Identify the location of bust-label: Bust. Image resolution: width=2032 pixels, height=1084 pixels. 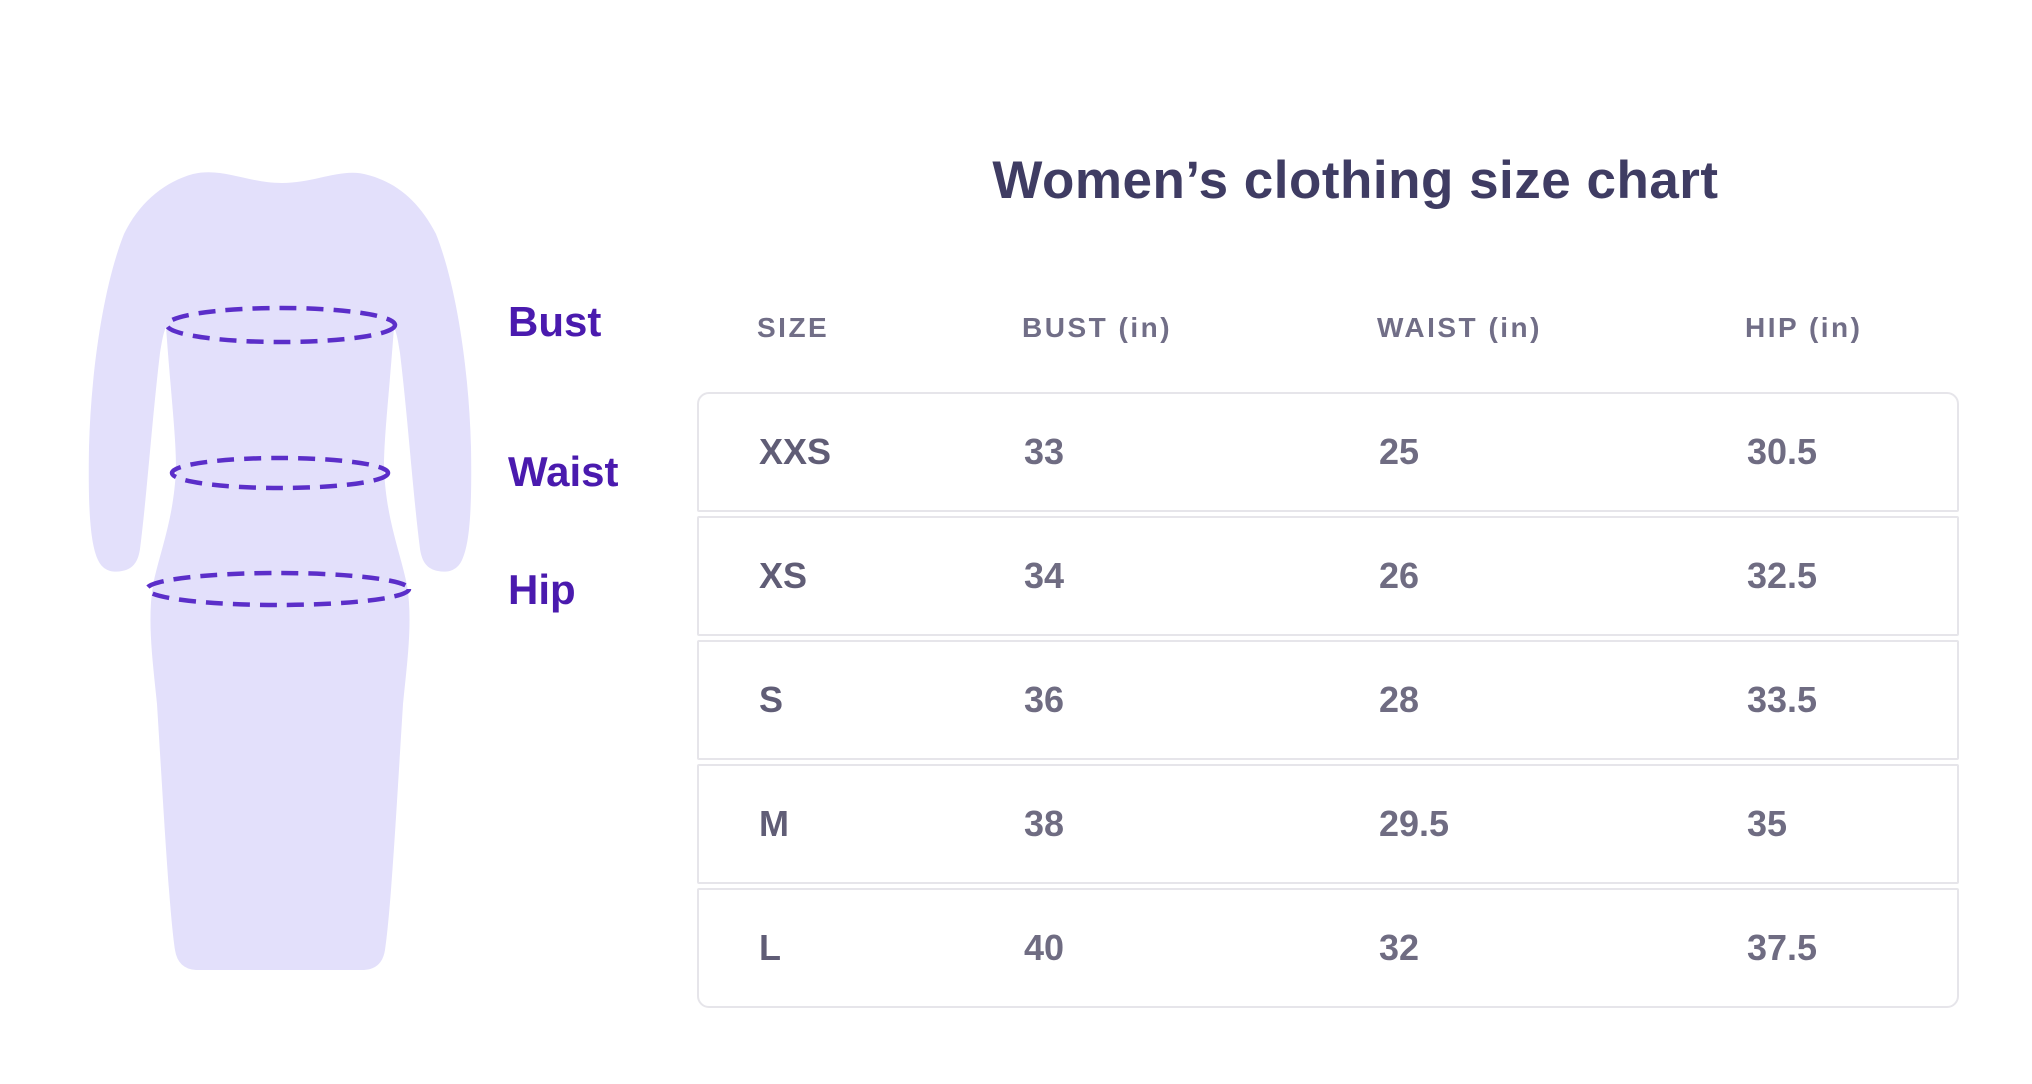
(555, 321).